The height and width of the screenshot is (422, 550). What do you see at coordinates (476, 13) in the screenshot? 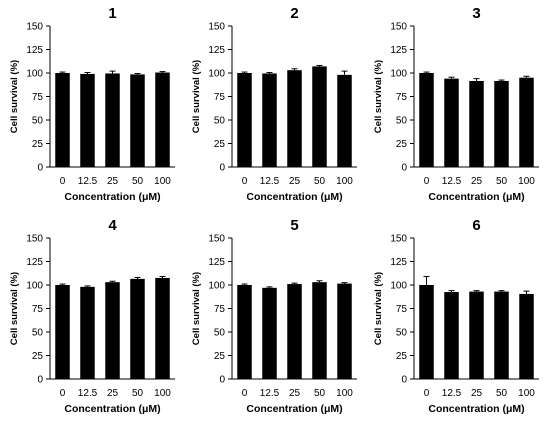
I see `chart-title: 3` at bounding box center [476, 13].